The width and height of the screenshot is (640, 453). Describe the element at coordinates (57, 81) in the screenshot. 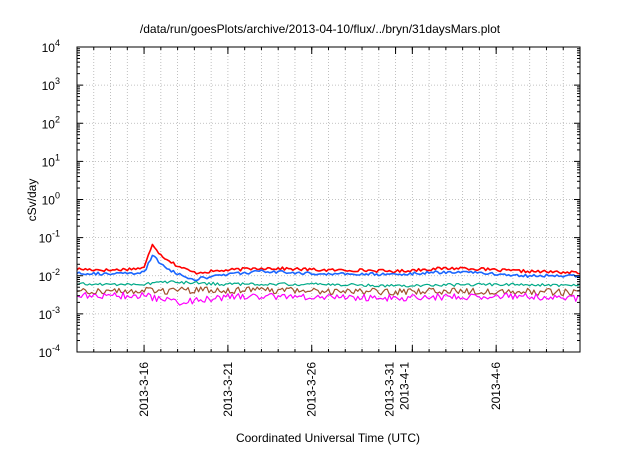

I see `y-tick-exponent: 3` at that location.